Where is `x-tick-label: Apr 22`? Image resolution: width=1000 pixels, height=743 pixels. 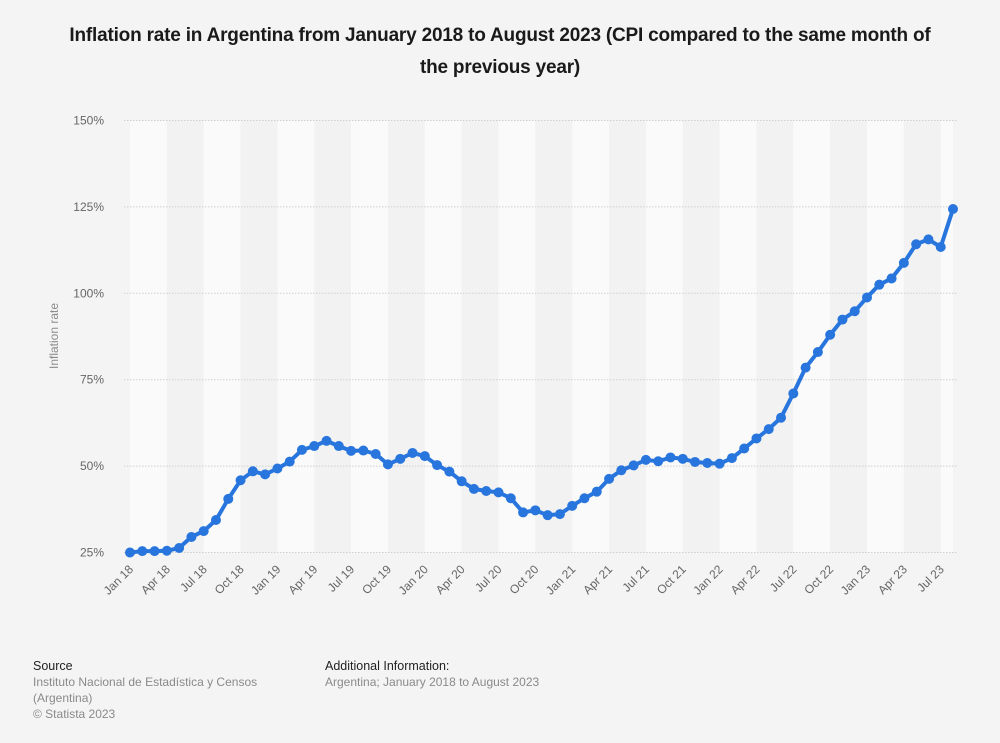
x-tick-label: Apr 22 is located at coordinates (745, 579).